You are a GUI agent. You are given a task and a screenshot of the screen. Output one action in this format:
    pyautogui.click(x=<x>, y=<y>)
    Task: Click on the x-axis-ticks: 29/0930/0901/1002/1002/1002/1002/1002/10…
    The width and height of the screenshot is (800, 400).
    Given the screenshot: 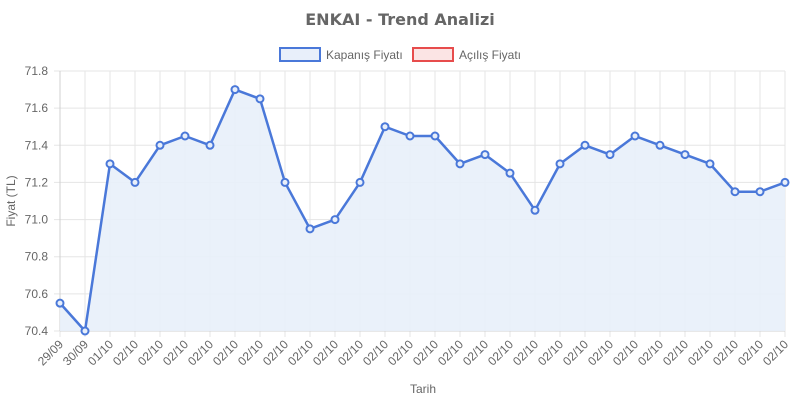 What is the action you would take?
    pyautogui.click(x=413, y=352)
    